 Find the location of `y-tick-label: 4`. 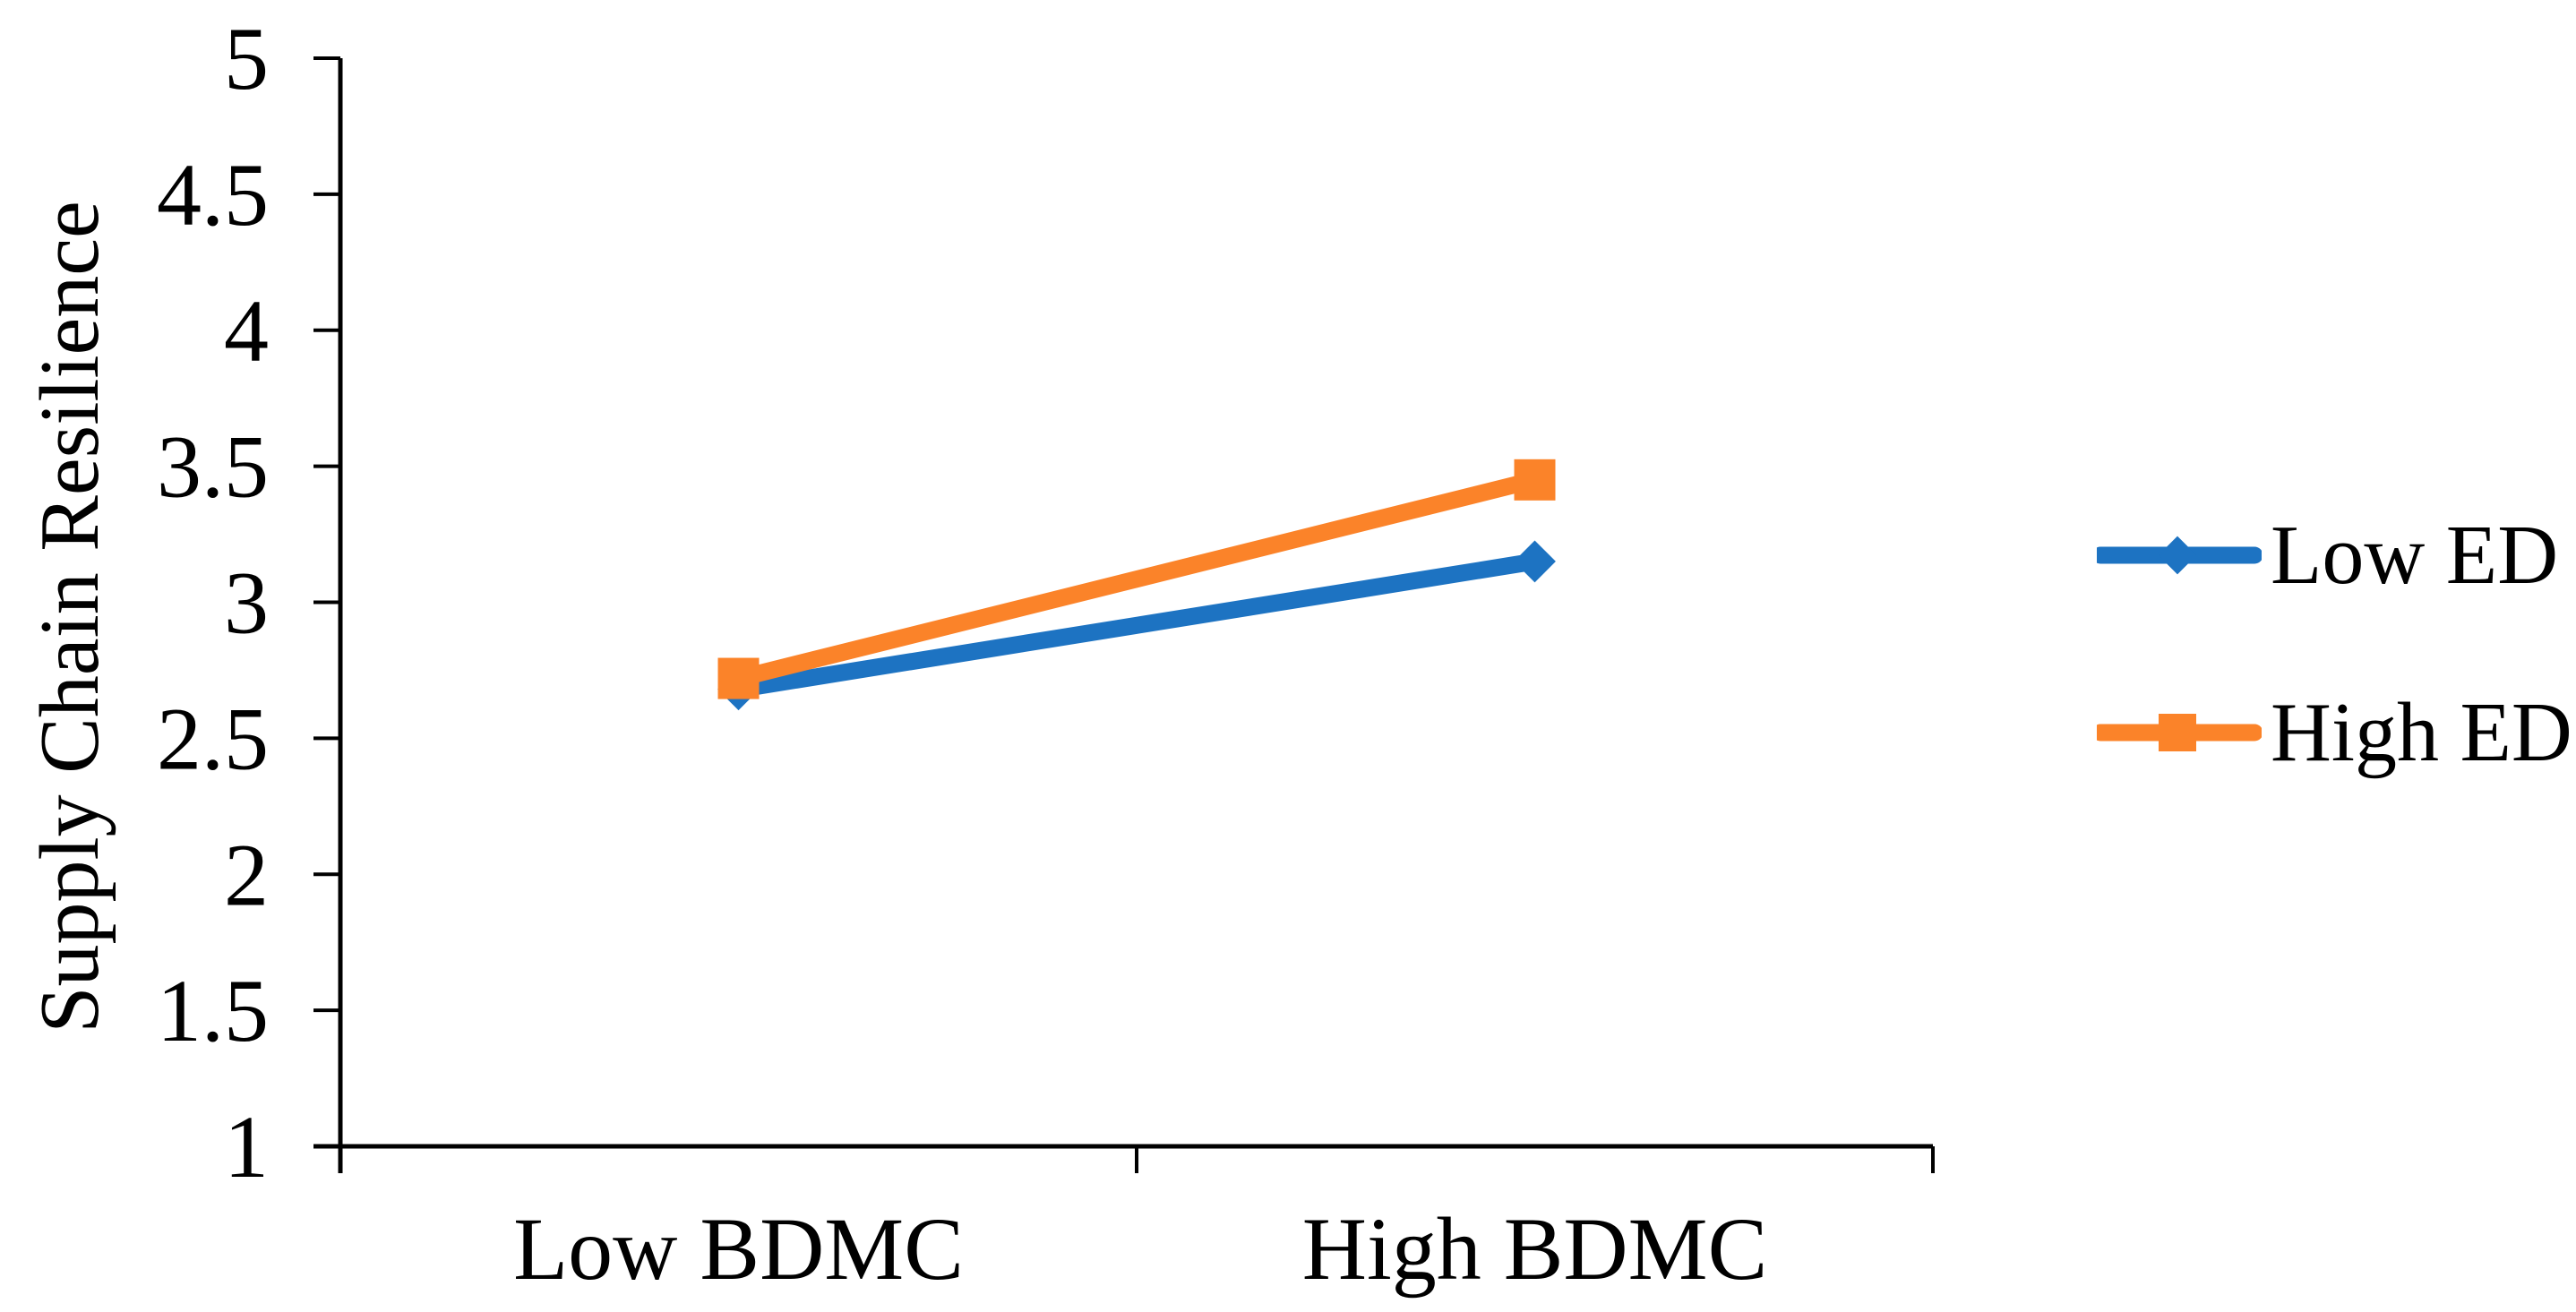

y-tick-label: 4 is located at coordinates (246, 331).